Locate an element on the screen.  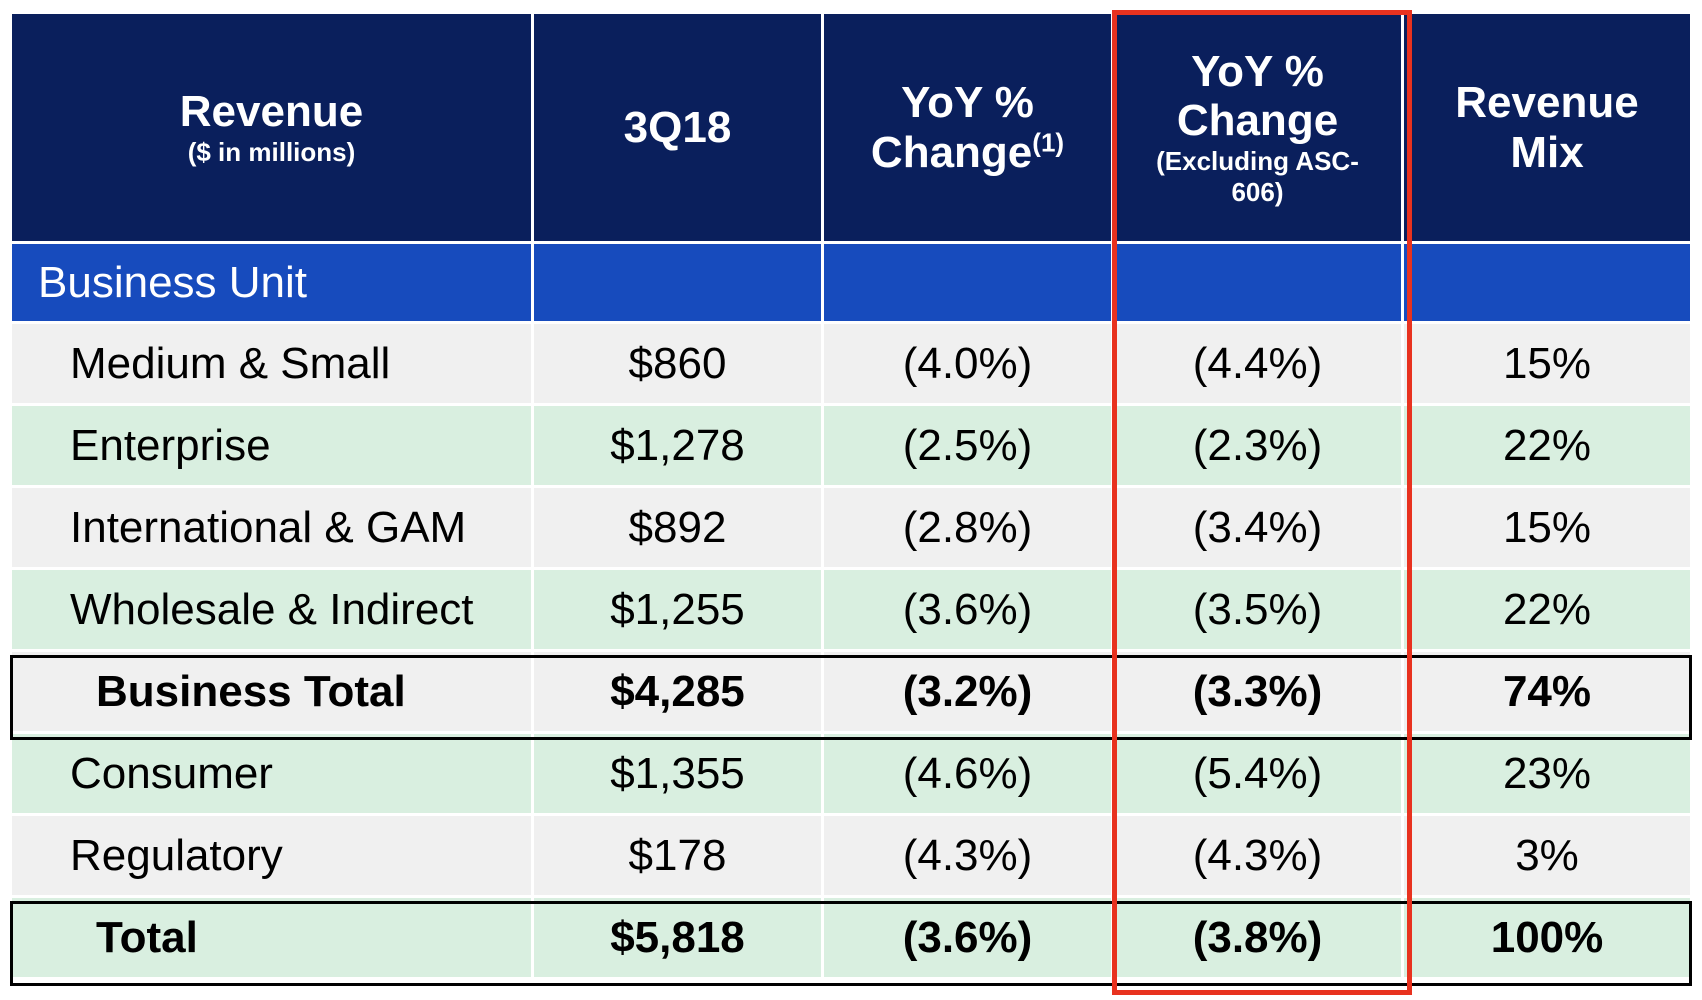
row-3q18-value: $1,355 is located at coordinates (679, 775).